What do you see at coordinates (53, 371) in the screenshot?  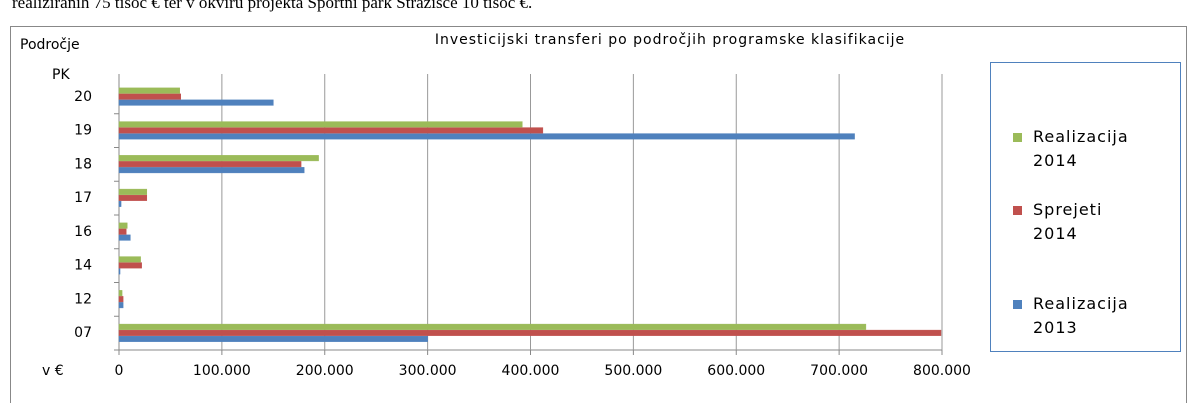 I see `x-axis-label: v €` at bounding box center [53, 371].